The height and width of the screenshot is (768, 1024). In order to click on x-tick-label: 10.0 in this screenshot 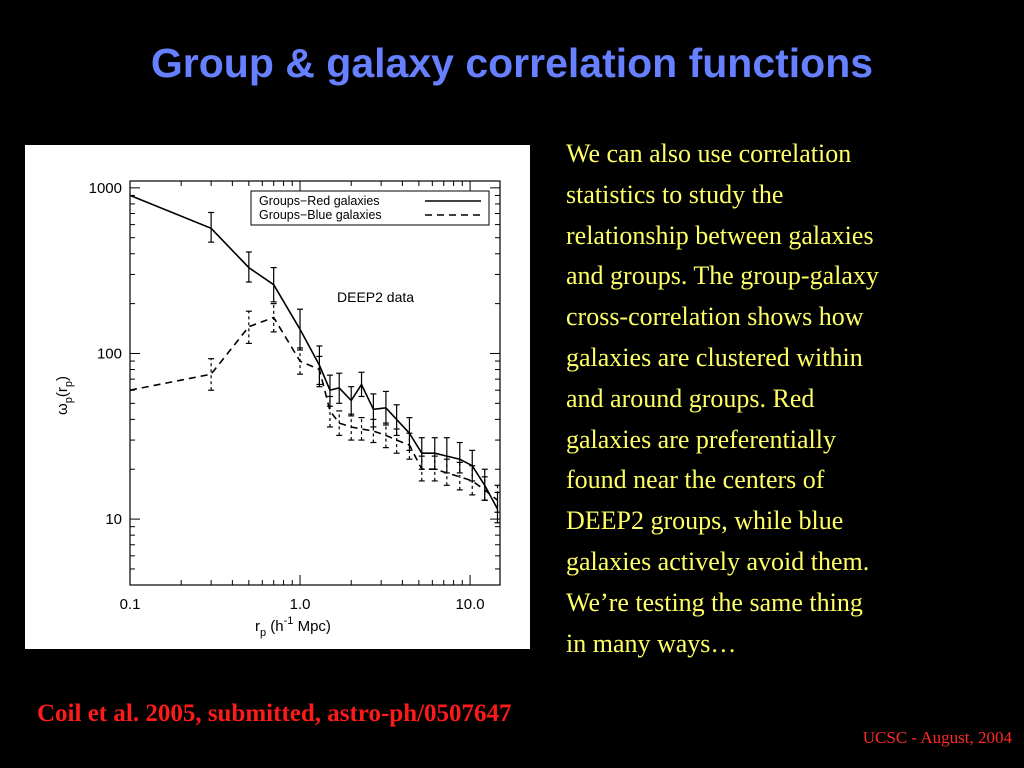, I will do `click(469, 604)`.